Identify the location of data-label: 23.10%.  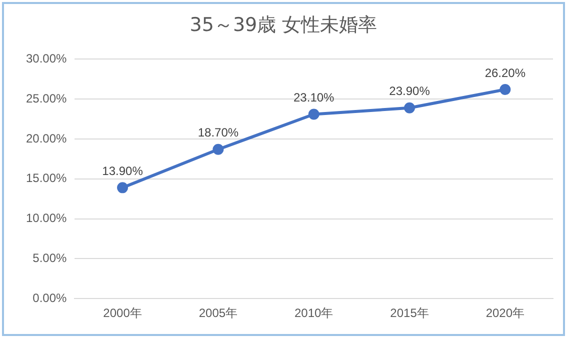
(314, 97).